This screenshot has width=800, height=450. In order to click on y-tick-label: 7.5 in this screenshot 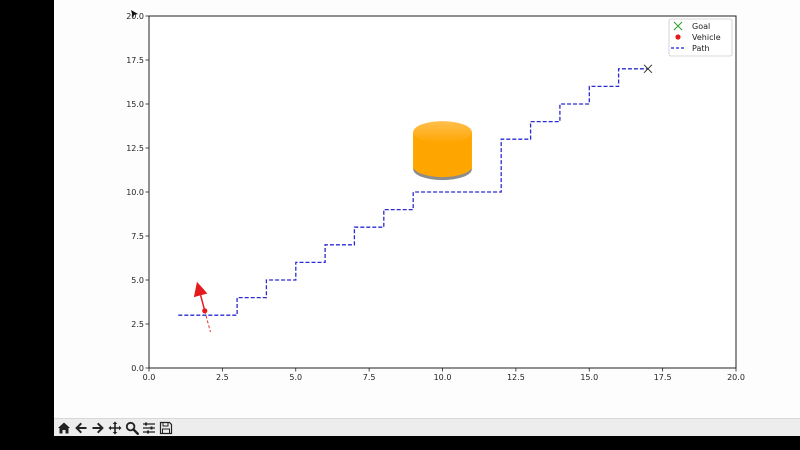, I will do `click(137, 236)`.